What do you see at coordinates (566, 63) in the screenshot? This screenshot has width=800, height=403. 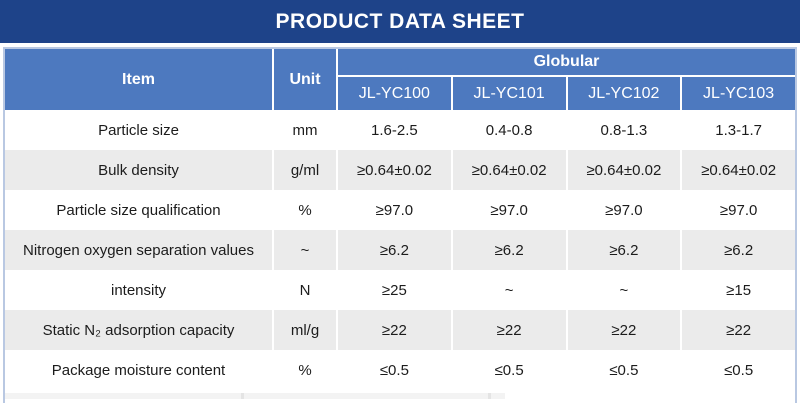 I see `col-group-header-globular: Globular` at bounding box center [566, 63].